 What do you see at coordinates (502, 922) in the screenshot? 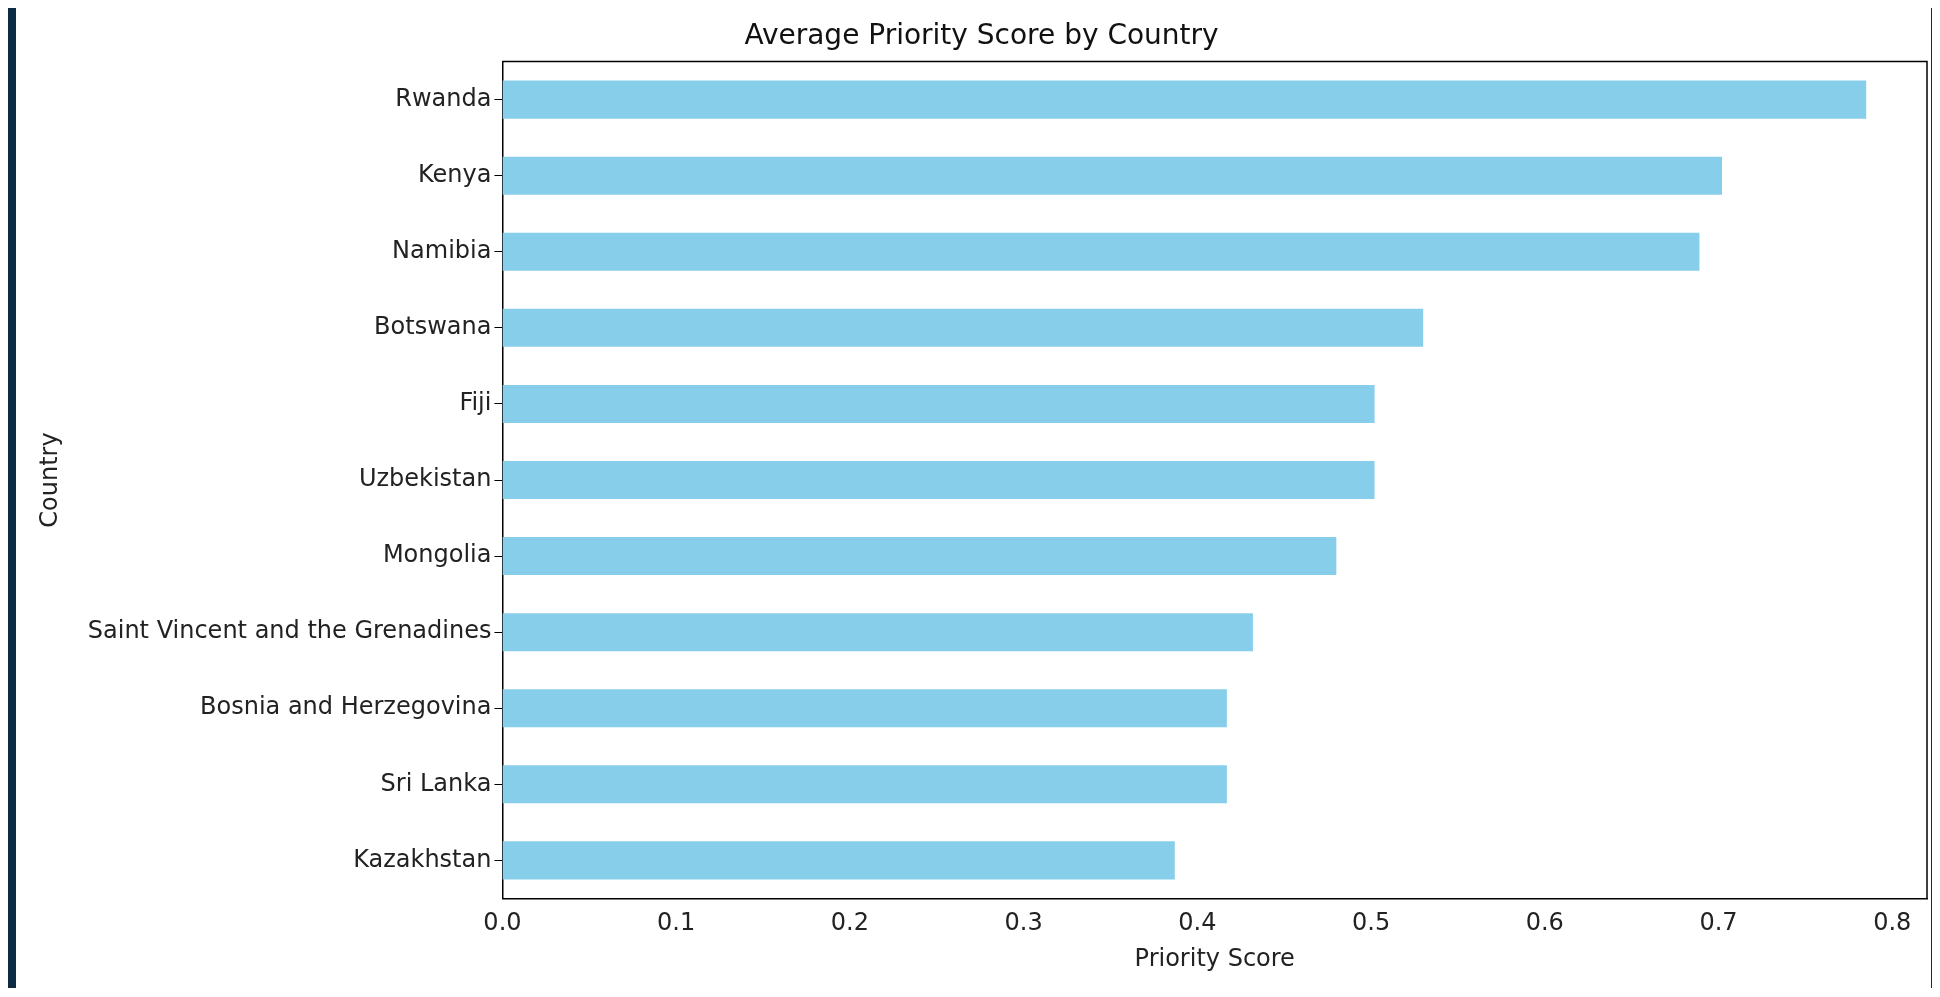
I see `x-tick-label: 0.0` at bounding box center [502, 922].